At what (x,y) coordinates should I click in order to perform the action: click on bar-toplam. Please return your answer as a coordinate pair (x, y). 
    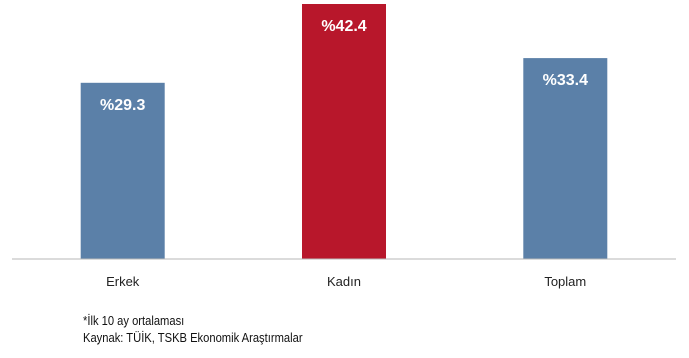
    Looking at the image, I should click on (565, 158).